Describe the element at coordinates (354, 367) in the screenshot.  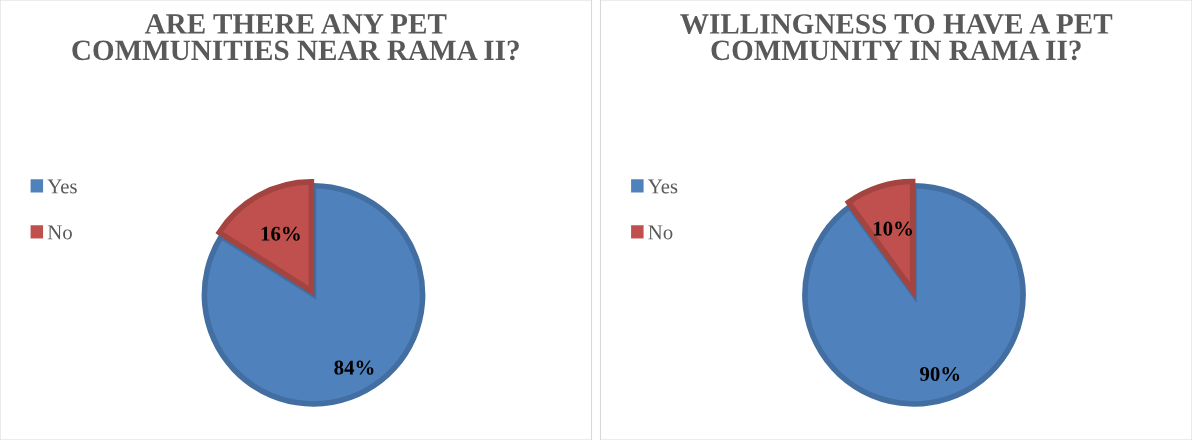
I see `data-label: 84%` at that location.